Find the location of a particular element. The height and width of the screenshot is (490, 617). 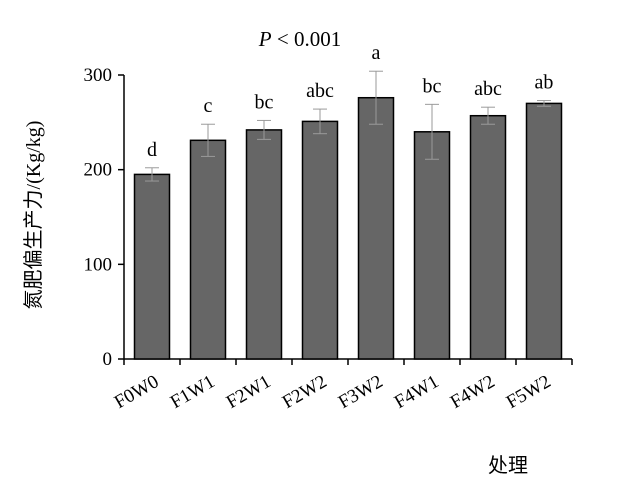

p-value-annotation: P < 0.001 is located at coordinates (299, 39).